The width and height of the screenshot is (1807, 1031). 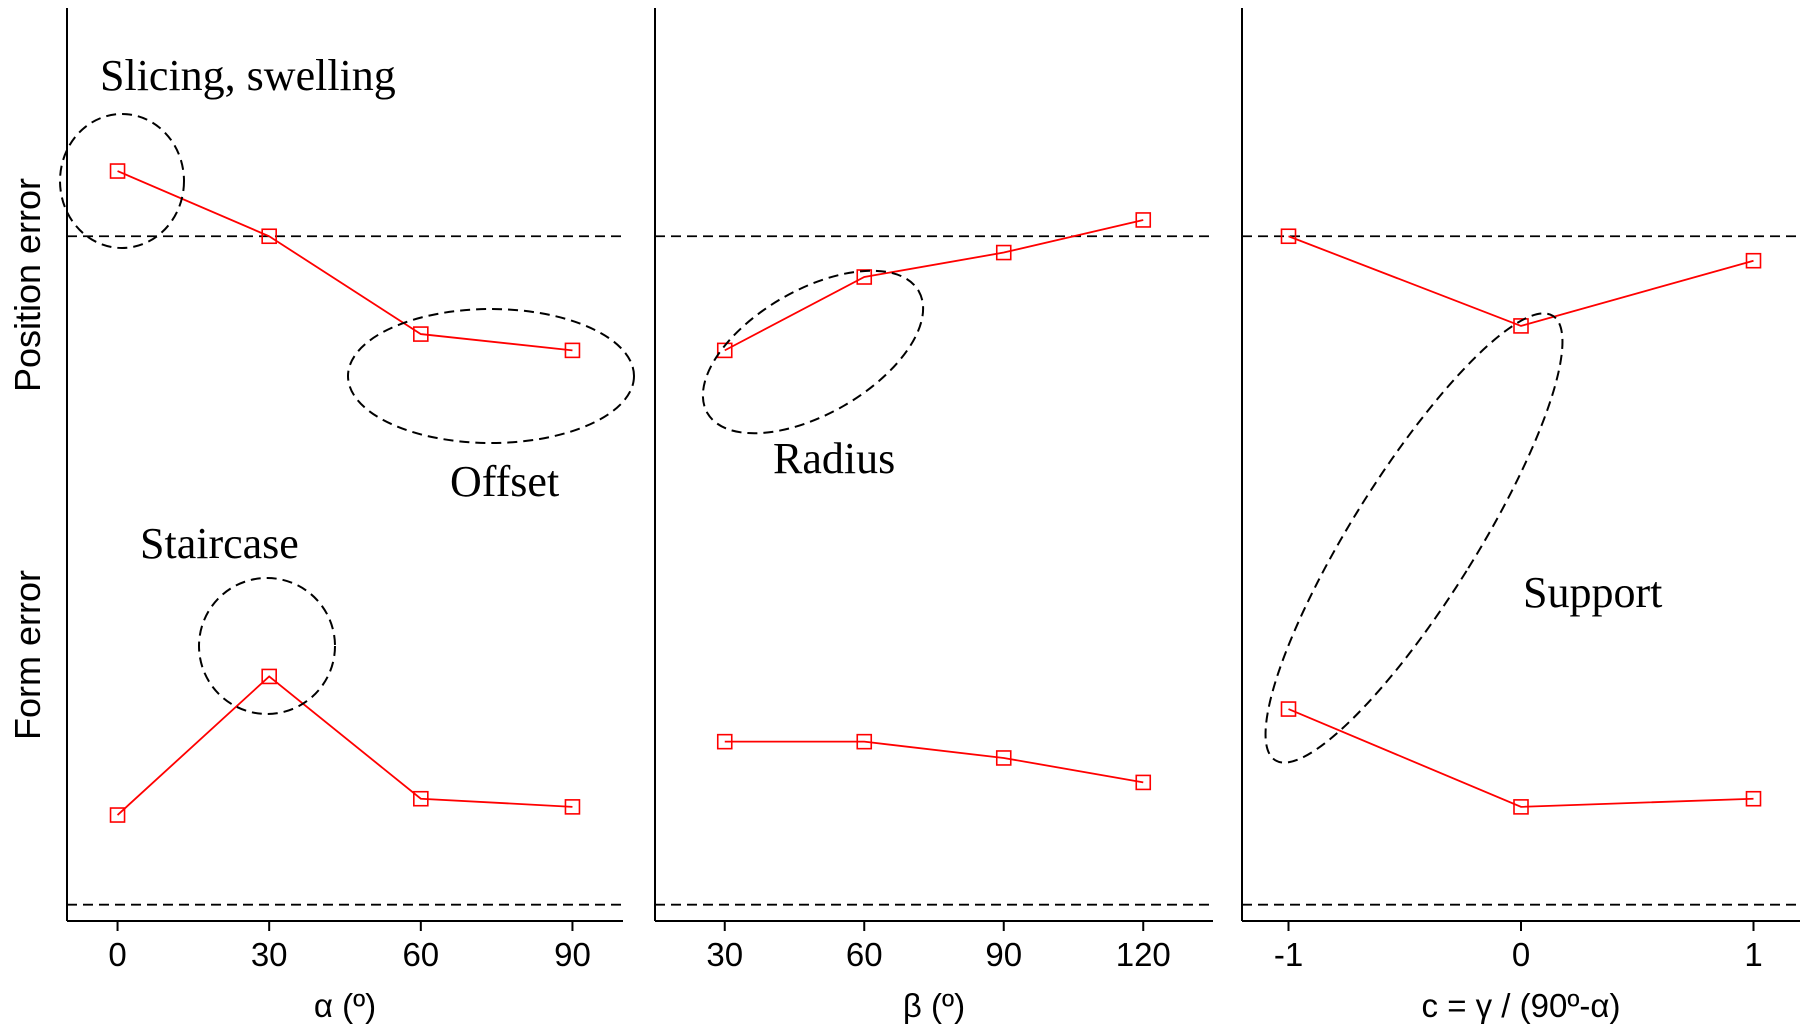 What do you see at coordinates (248, 75) in the screenshot?
I see `annotation-slicing-swelling: Slicing, swelling` at bounding box center [248, 75].